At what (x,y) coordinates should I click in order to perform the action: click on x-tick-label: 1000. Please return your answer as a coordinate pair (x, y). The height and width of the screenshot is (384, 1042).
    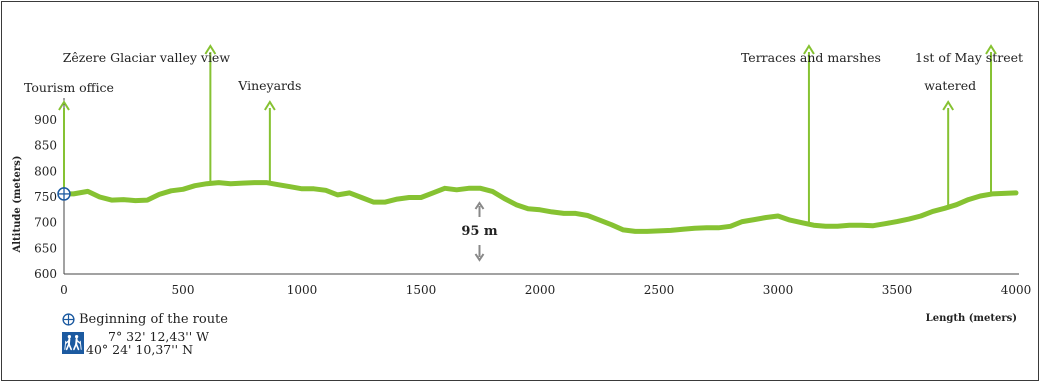
    Looking at the image, I should click on (302, 290).